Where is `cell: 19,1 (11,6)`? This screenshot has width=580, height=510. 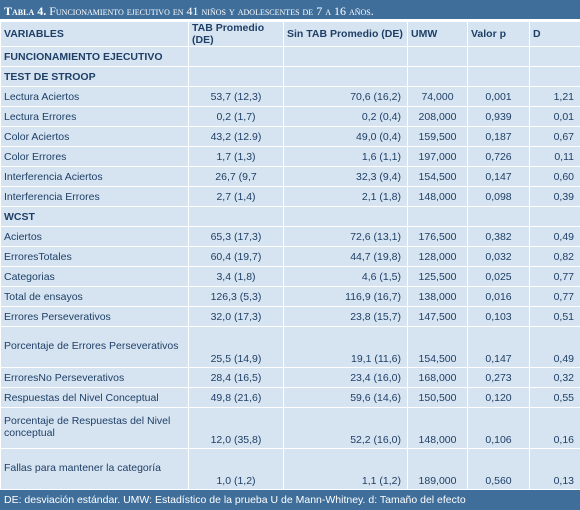 cell: 19,1 (11,6) is located at coordinates (346, 347).